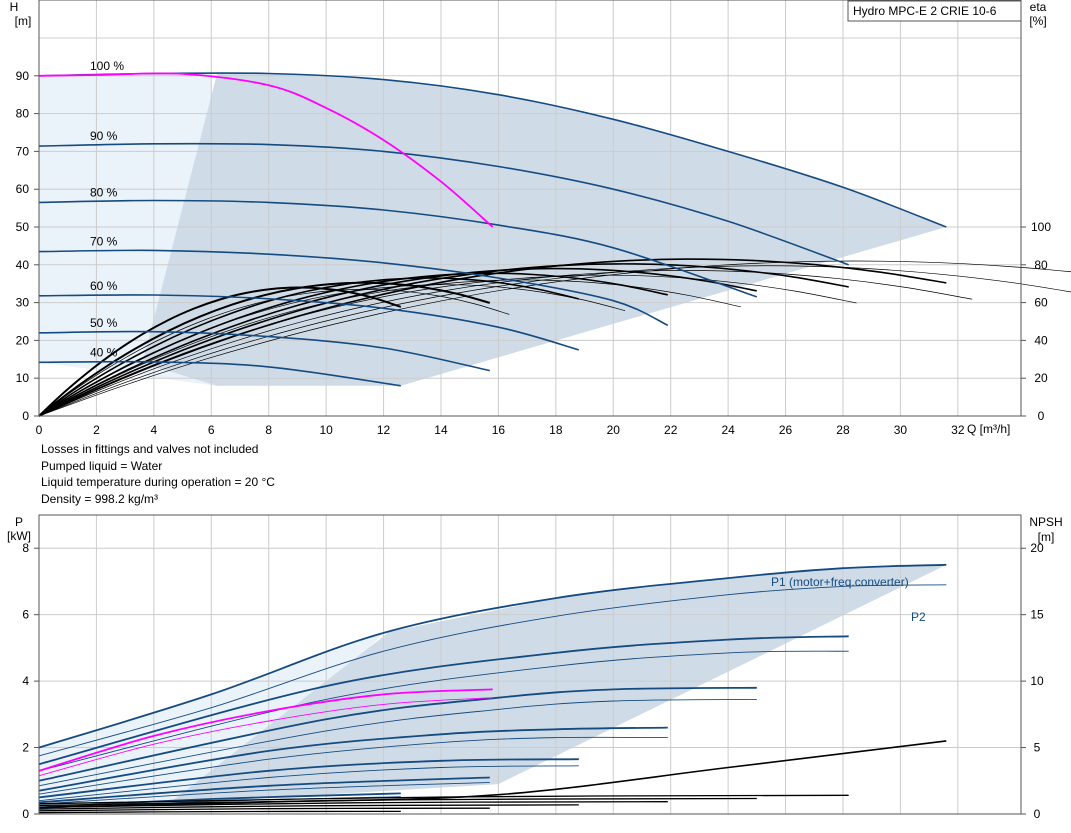  What do you see at coordinates (840, 582) in the screenshot?
I see `p1-label: P1 (motor+freq.converter)` at bounding box center [840, 582].